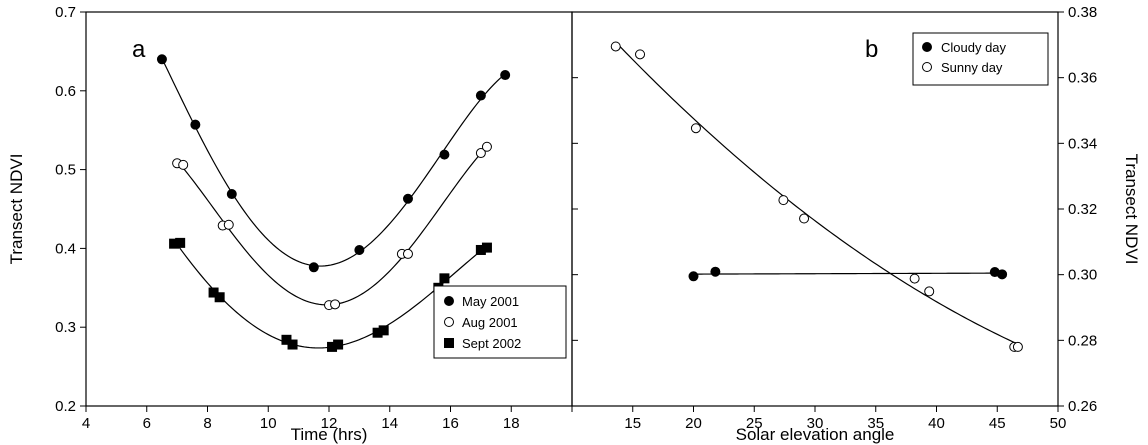 The image size is (1148, 445). I want to click on panel-a-legend-box, so click(500, 322).